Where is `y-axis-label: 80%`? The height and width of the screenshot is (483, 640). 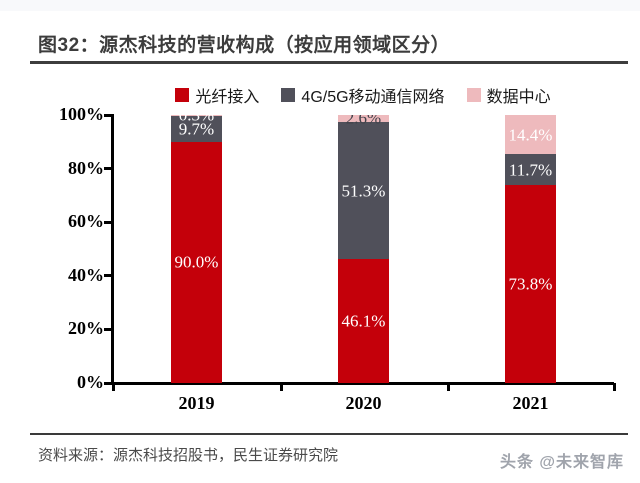 y-axis-label: 80% is located at coordinates (86, 167).